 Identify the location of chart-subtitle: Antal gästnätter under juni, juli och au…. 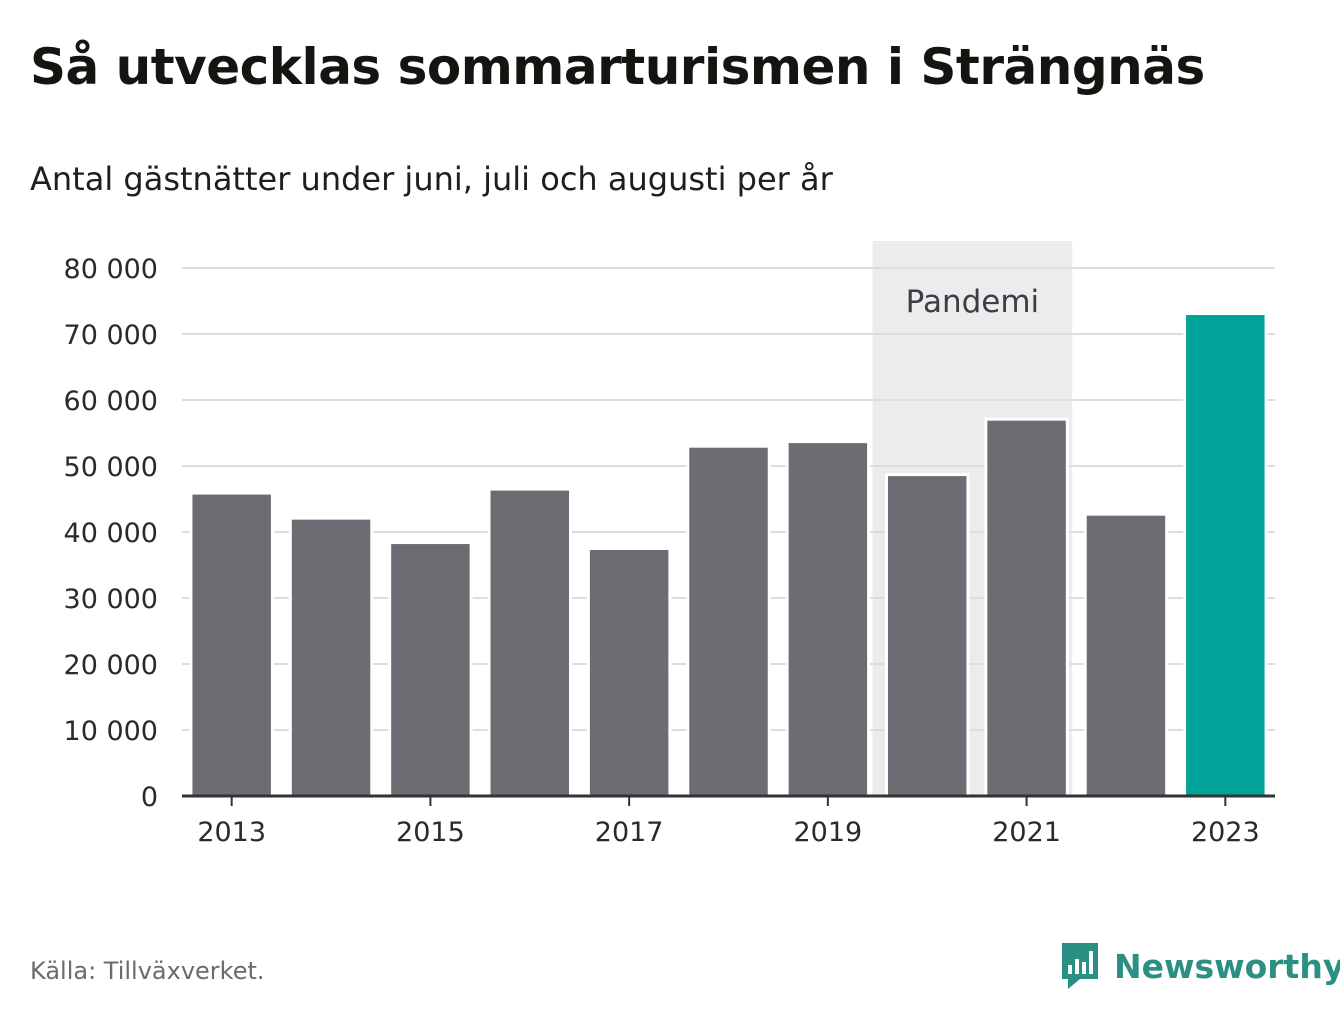
(431, 179).